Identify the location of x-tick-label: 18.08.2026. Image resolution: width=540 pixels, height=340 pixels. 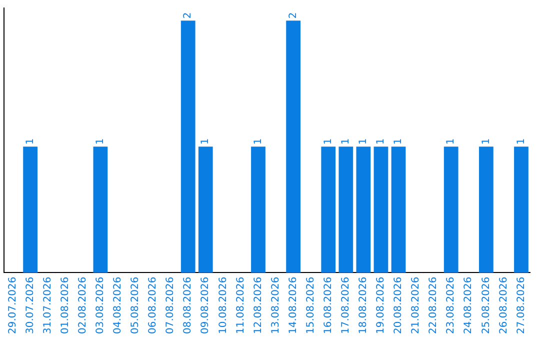
(364, 305).